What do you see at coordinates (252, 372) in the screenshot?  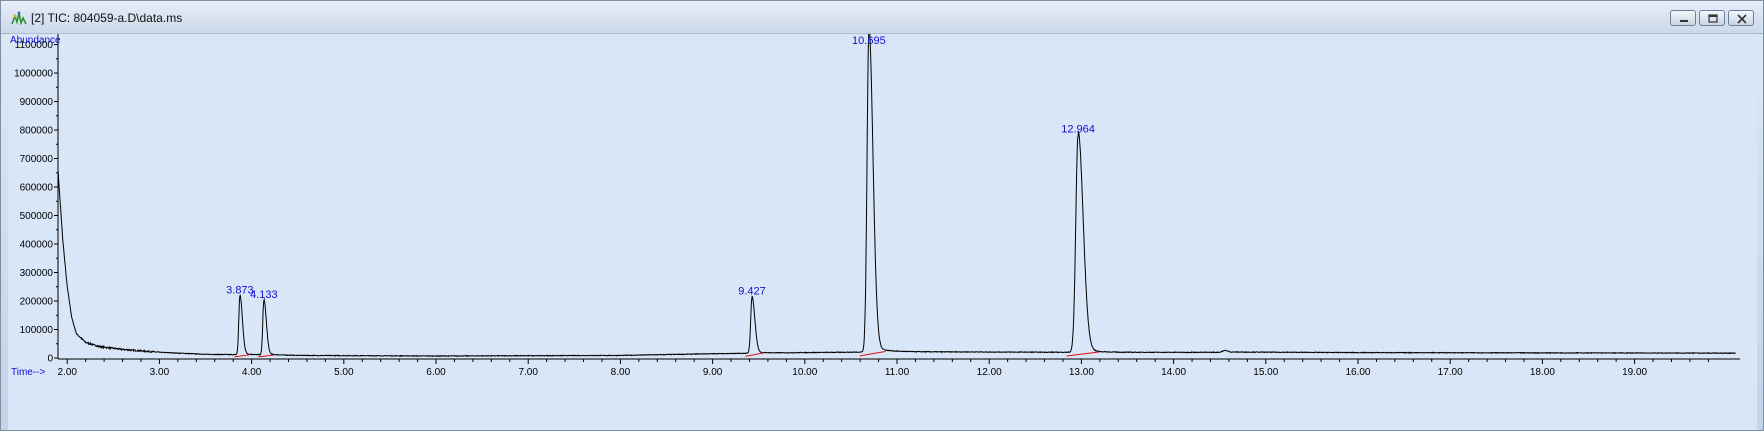 I see `x-tick-label: 4.00` at bounding box center [252, 372].